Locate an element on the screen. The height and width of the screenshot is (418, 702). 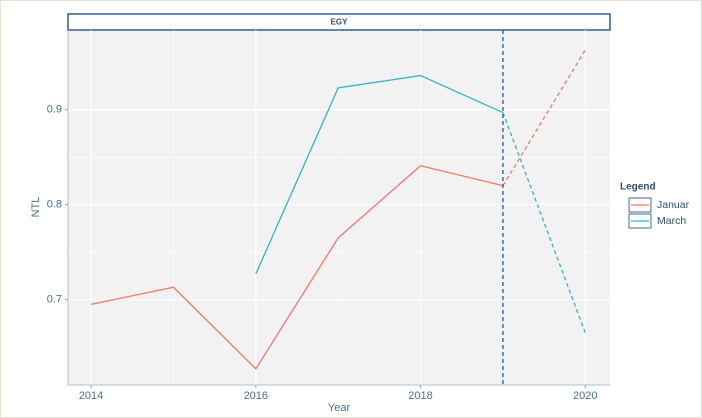
y-axis-title: NTL is located at coordinates (36, 207).